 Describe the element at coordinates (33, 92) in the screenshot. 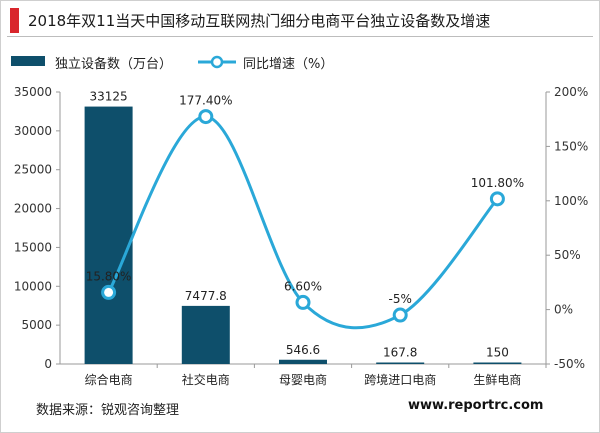

I see `left-axis-tick-label: 35000` at that location.